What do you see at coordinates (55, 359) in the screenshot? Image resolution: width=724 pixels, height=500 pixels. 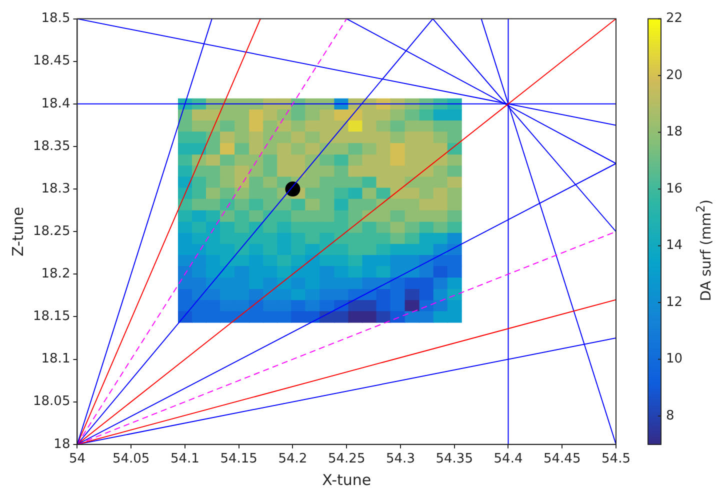 I see `y-tick-label: 18.1` at bounding box center [55, 359].